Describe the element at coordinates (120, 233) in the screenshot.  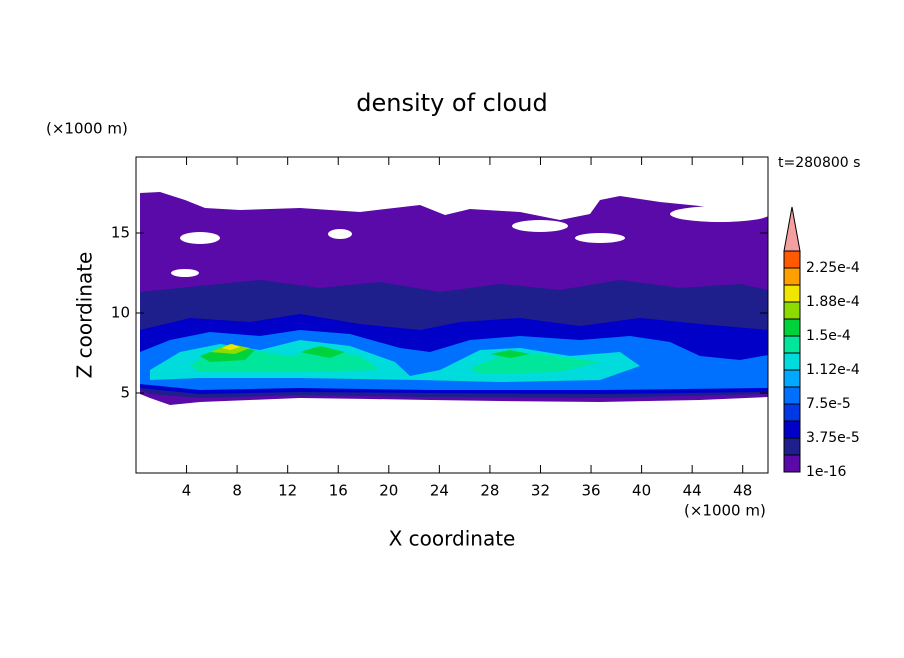
I see `y-tick-label: 15` at that location.